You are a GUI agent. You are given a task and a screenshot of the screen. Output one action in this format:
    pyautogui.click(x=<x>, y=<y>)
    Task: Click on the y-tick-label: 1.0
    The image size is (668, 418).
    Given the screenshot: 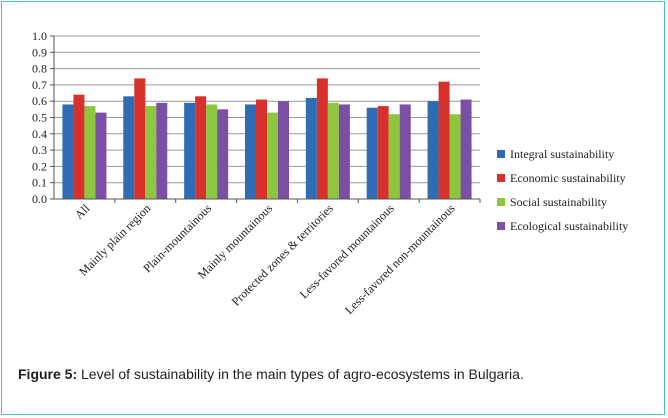 What is the action you would take?
    pyautogui.click(x=39, y=36)
    